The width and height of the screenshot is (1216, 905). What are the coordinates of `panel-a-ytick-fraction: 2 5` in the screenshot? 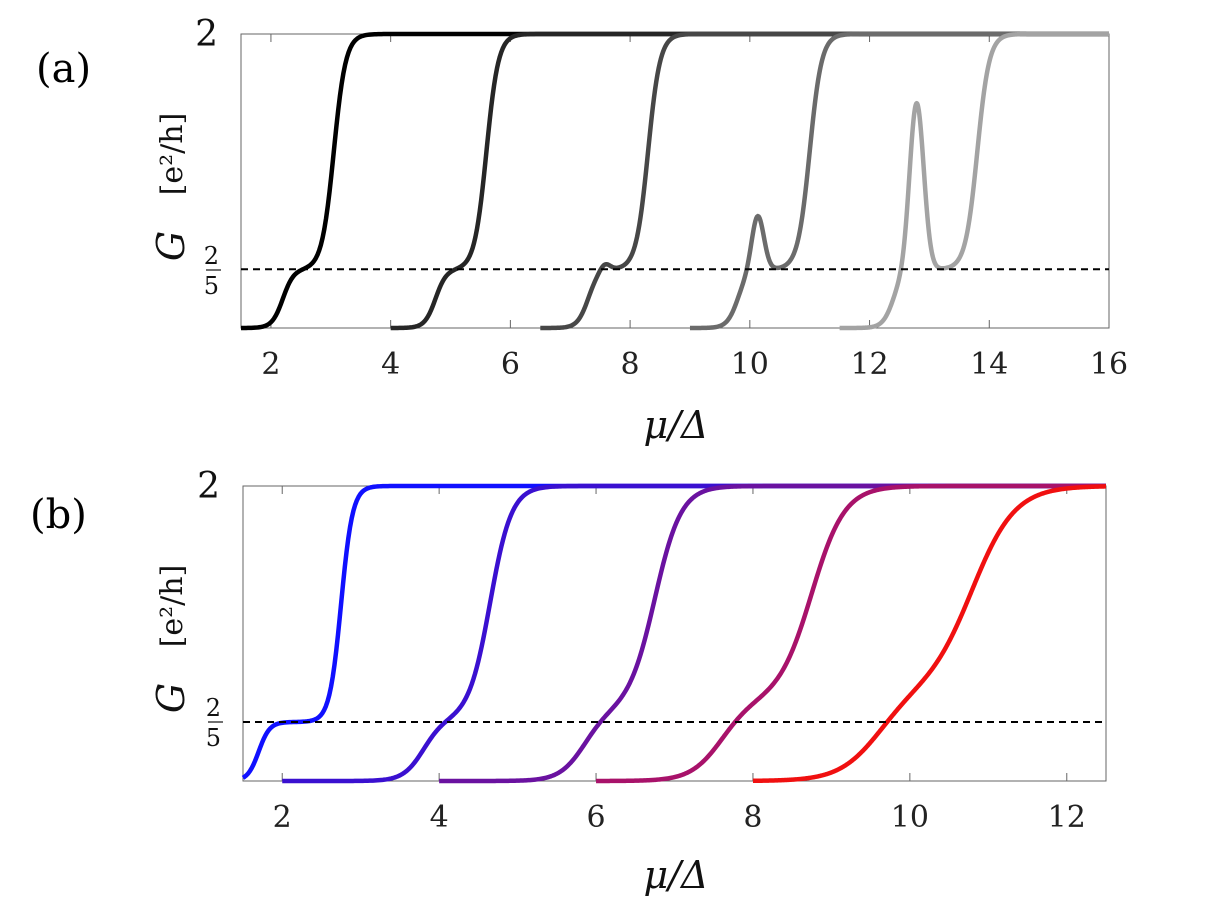 It's located at (212, 271).